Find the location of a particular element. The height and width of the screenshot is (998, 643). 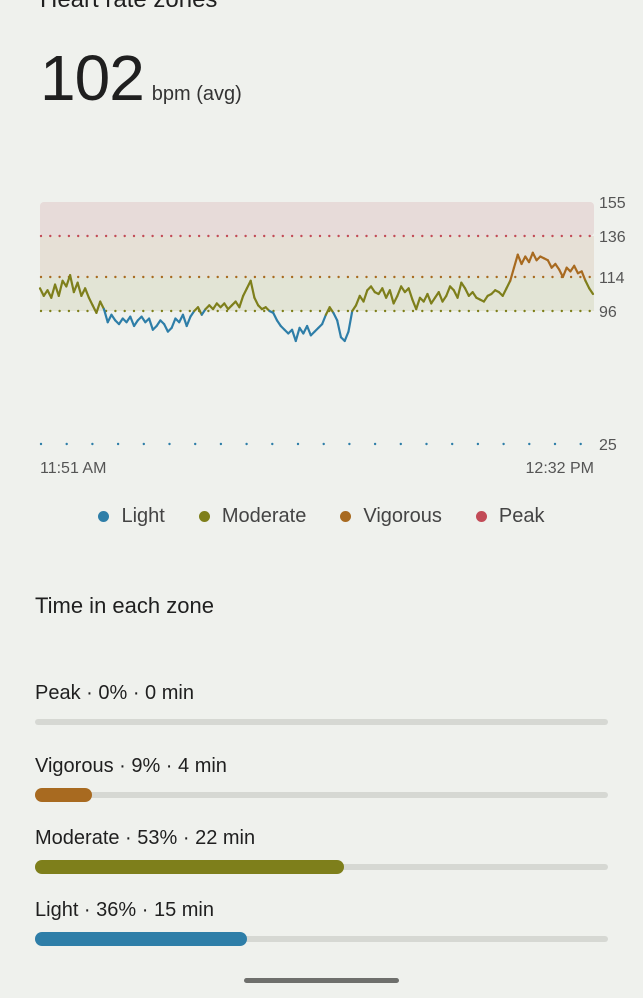

legend-item-vigorous: Vigorous is located at coordinates (391, 516).